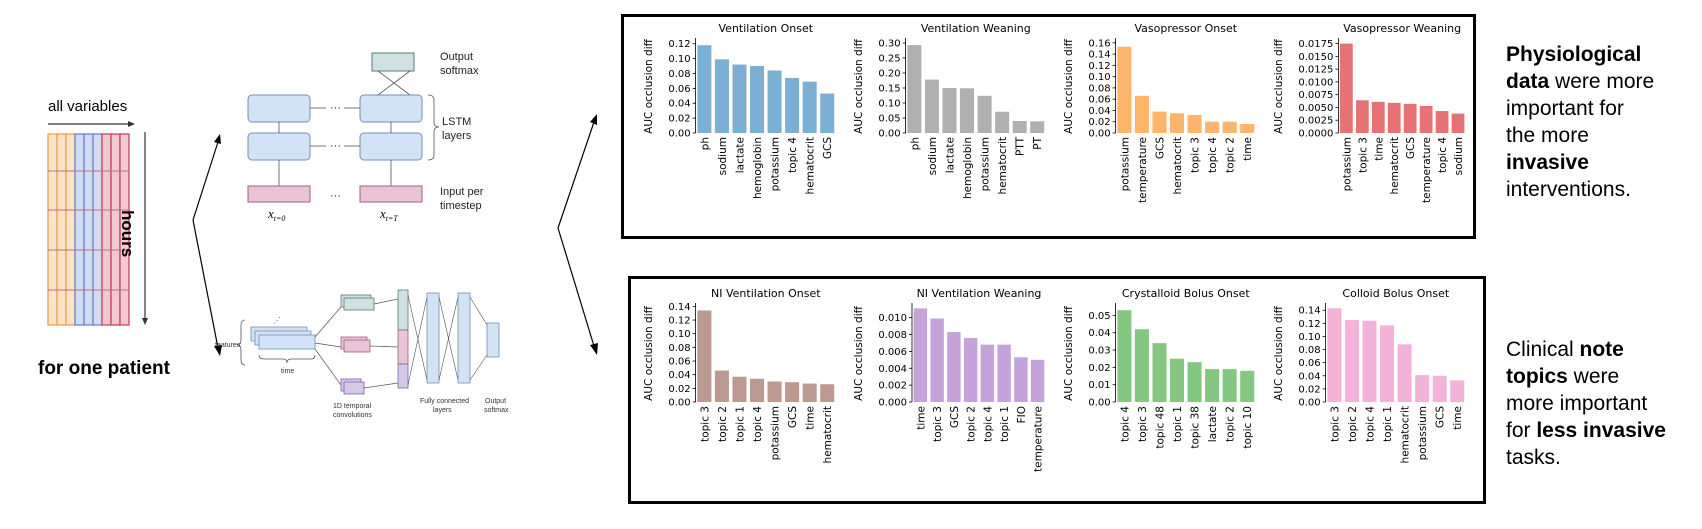 Image resolution: width=1702 pixels, height=529 pixels. What do you see at coordinates (1186, 28) in the screenshot?
I see `chart-title: Vasopressor Onset` at bounding box center [1186, 28].